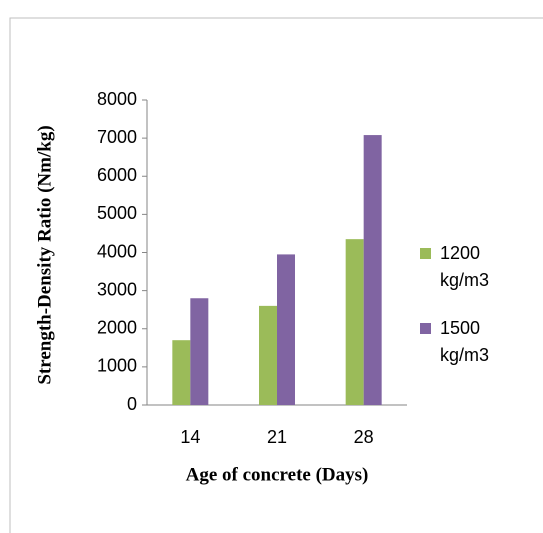 The width and height of the screenshot is (543, 533). What do you see at coordinates (277, 474) in the screenshot?
I see `x-axis-title: Age of concrete (Days)` at bounding box center [277, 474].